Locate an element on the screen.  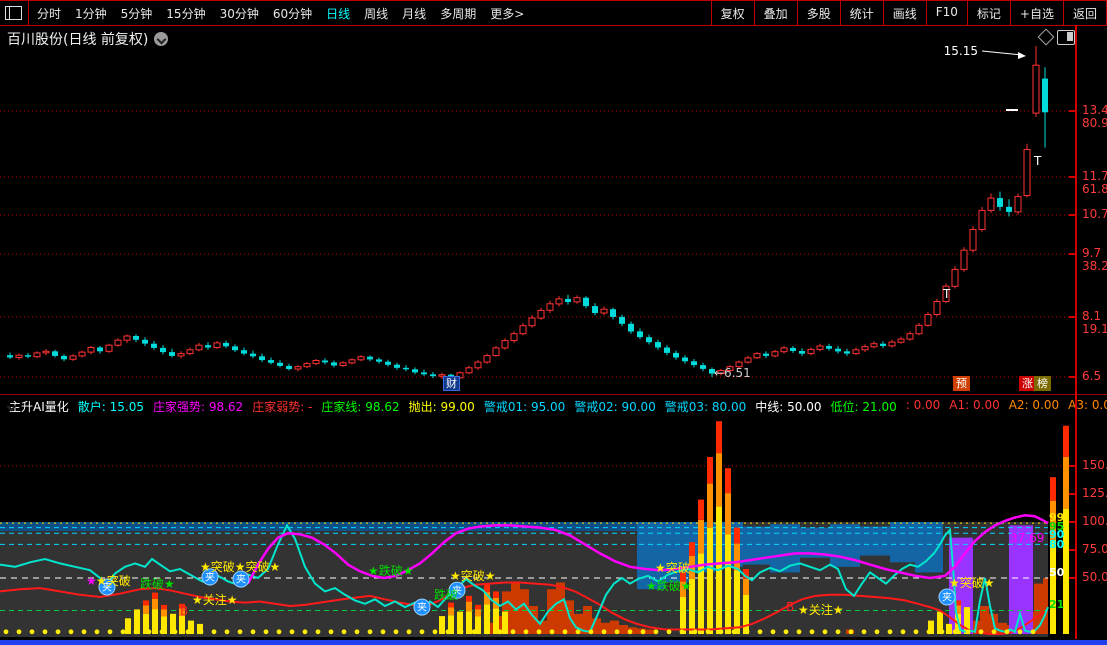
price-axis-label: 8.119.1% is located at coordinates (1094, 322).